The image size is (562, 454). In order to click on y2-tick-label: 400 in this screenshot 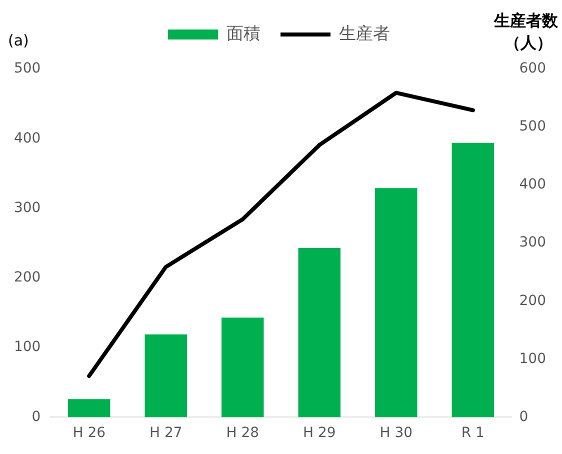, I will do `click(532, 184)`.